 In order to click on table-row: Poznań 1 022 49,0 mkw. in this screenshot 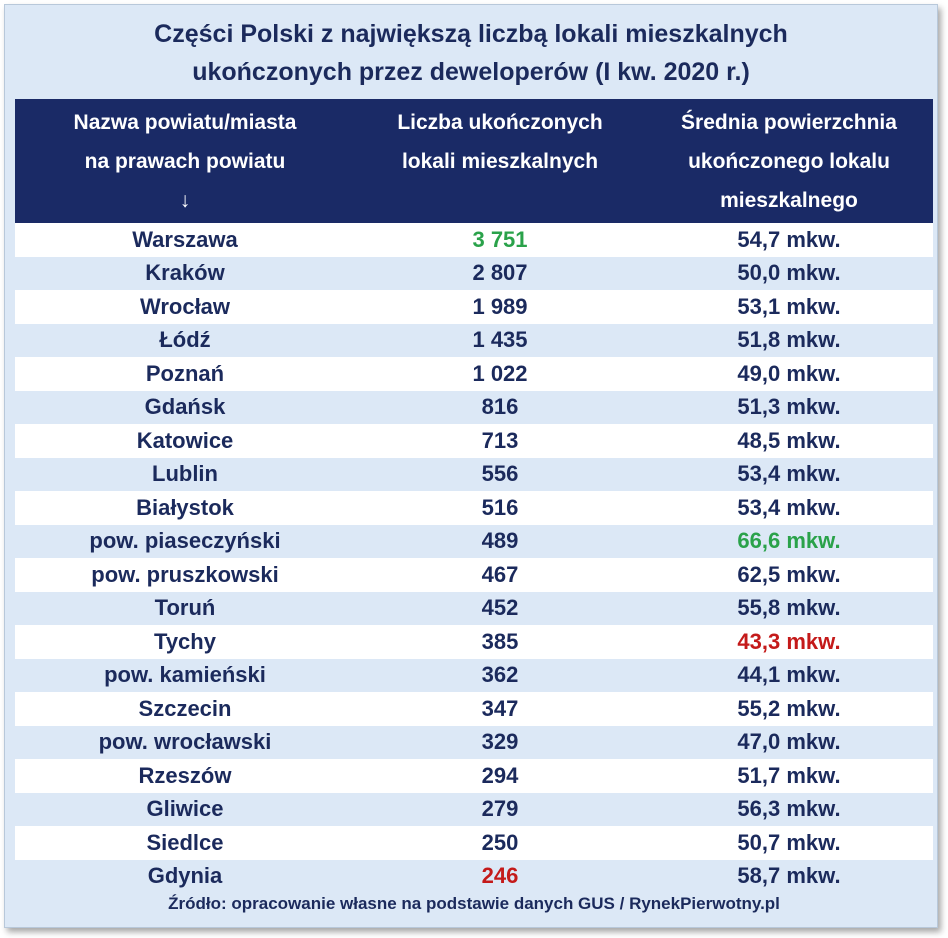, I will do `click(474, 374)`.